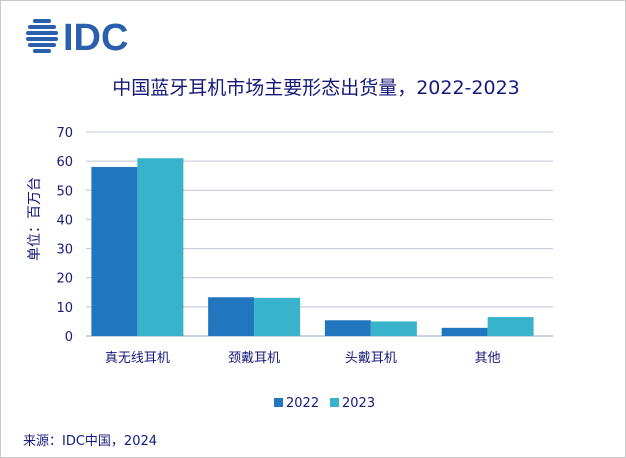  Describe the element at coordinates (90, 441) in the screenshot. I see `source-note: 来源：IDC中国，2024` at that location.